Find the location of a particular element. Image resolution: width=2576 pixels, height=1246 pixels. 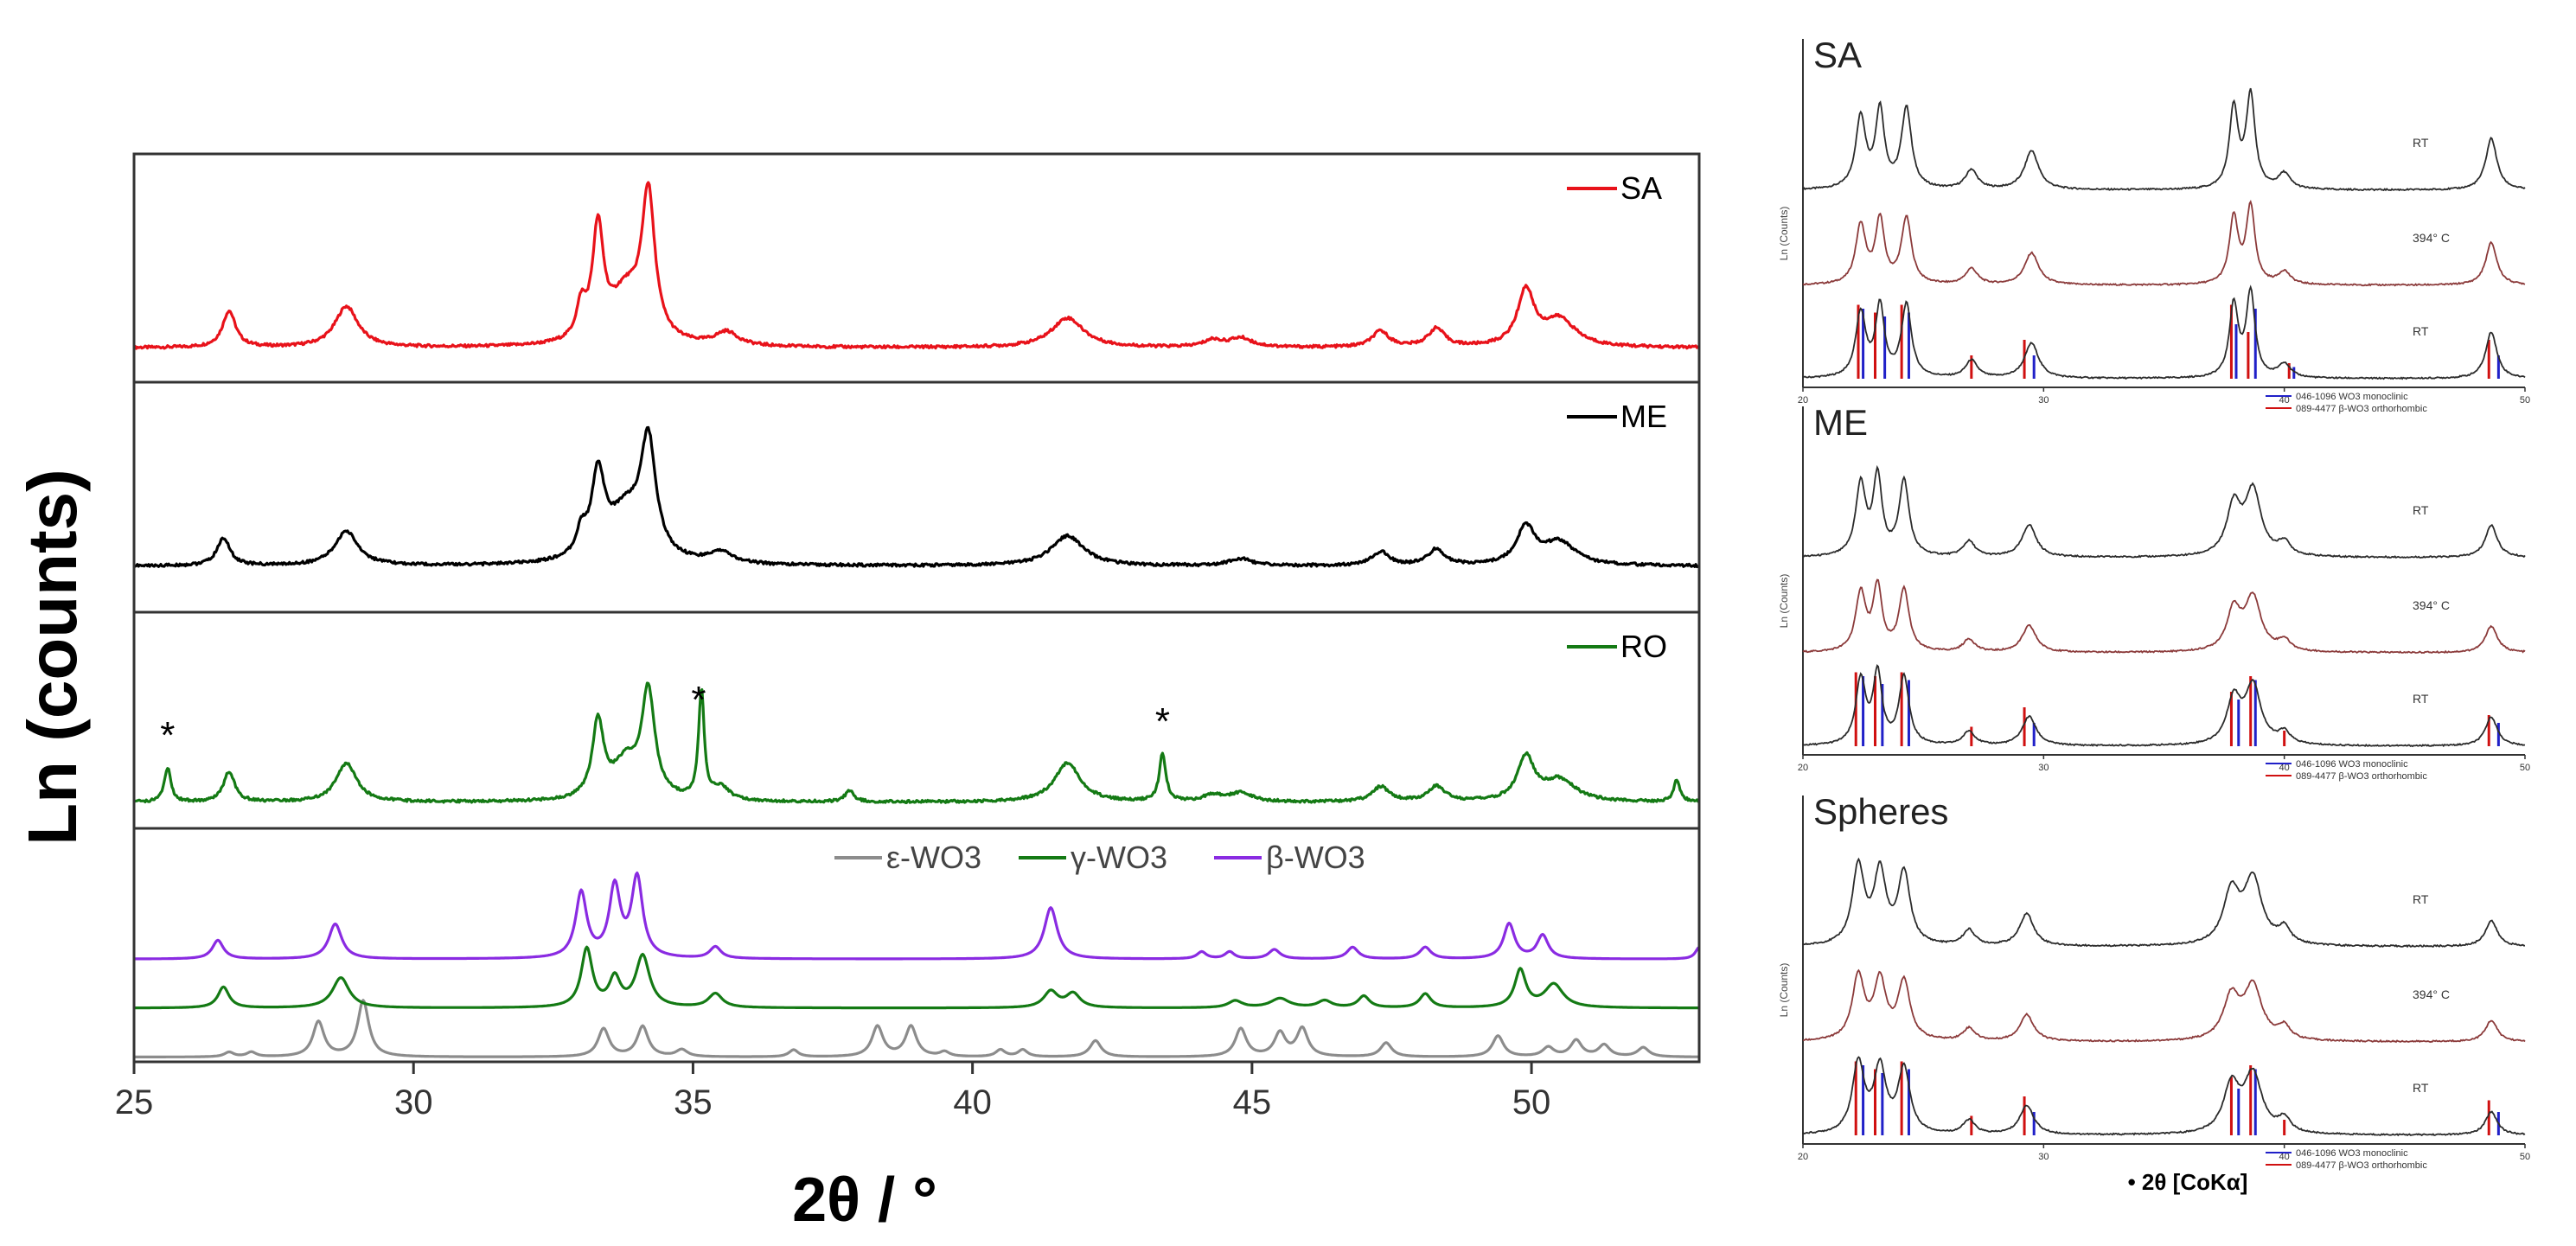

left-y-axis-label: Ln (counts) is located at coordinates (52, 657).